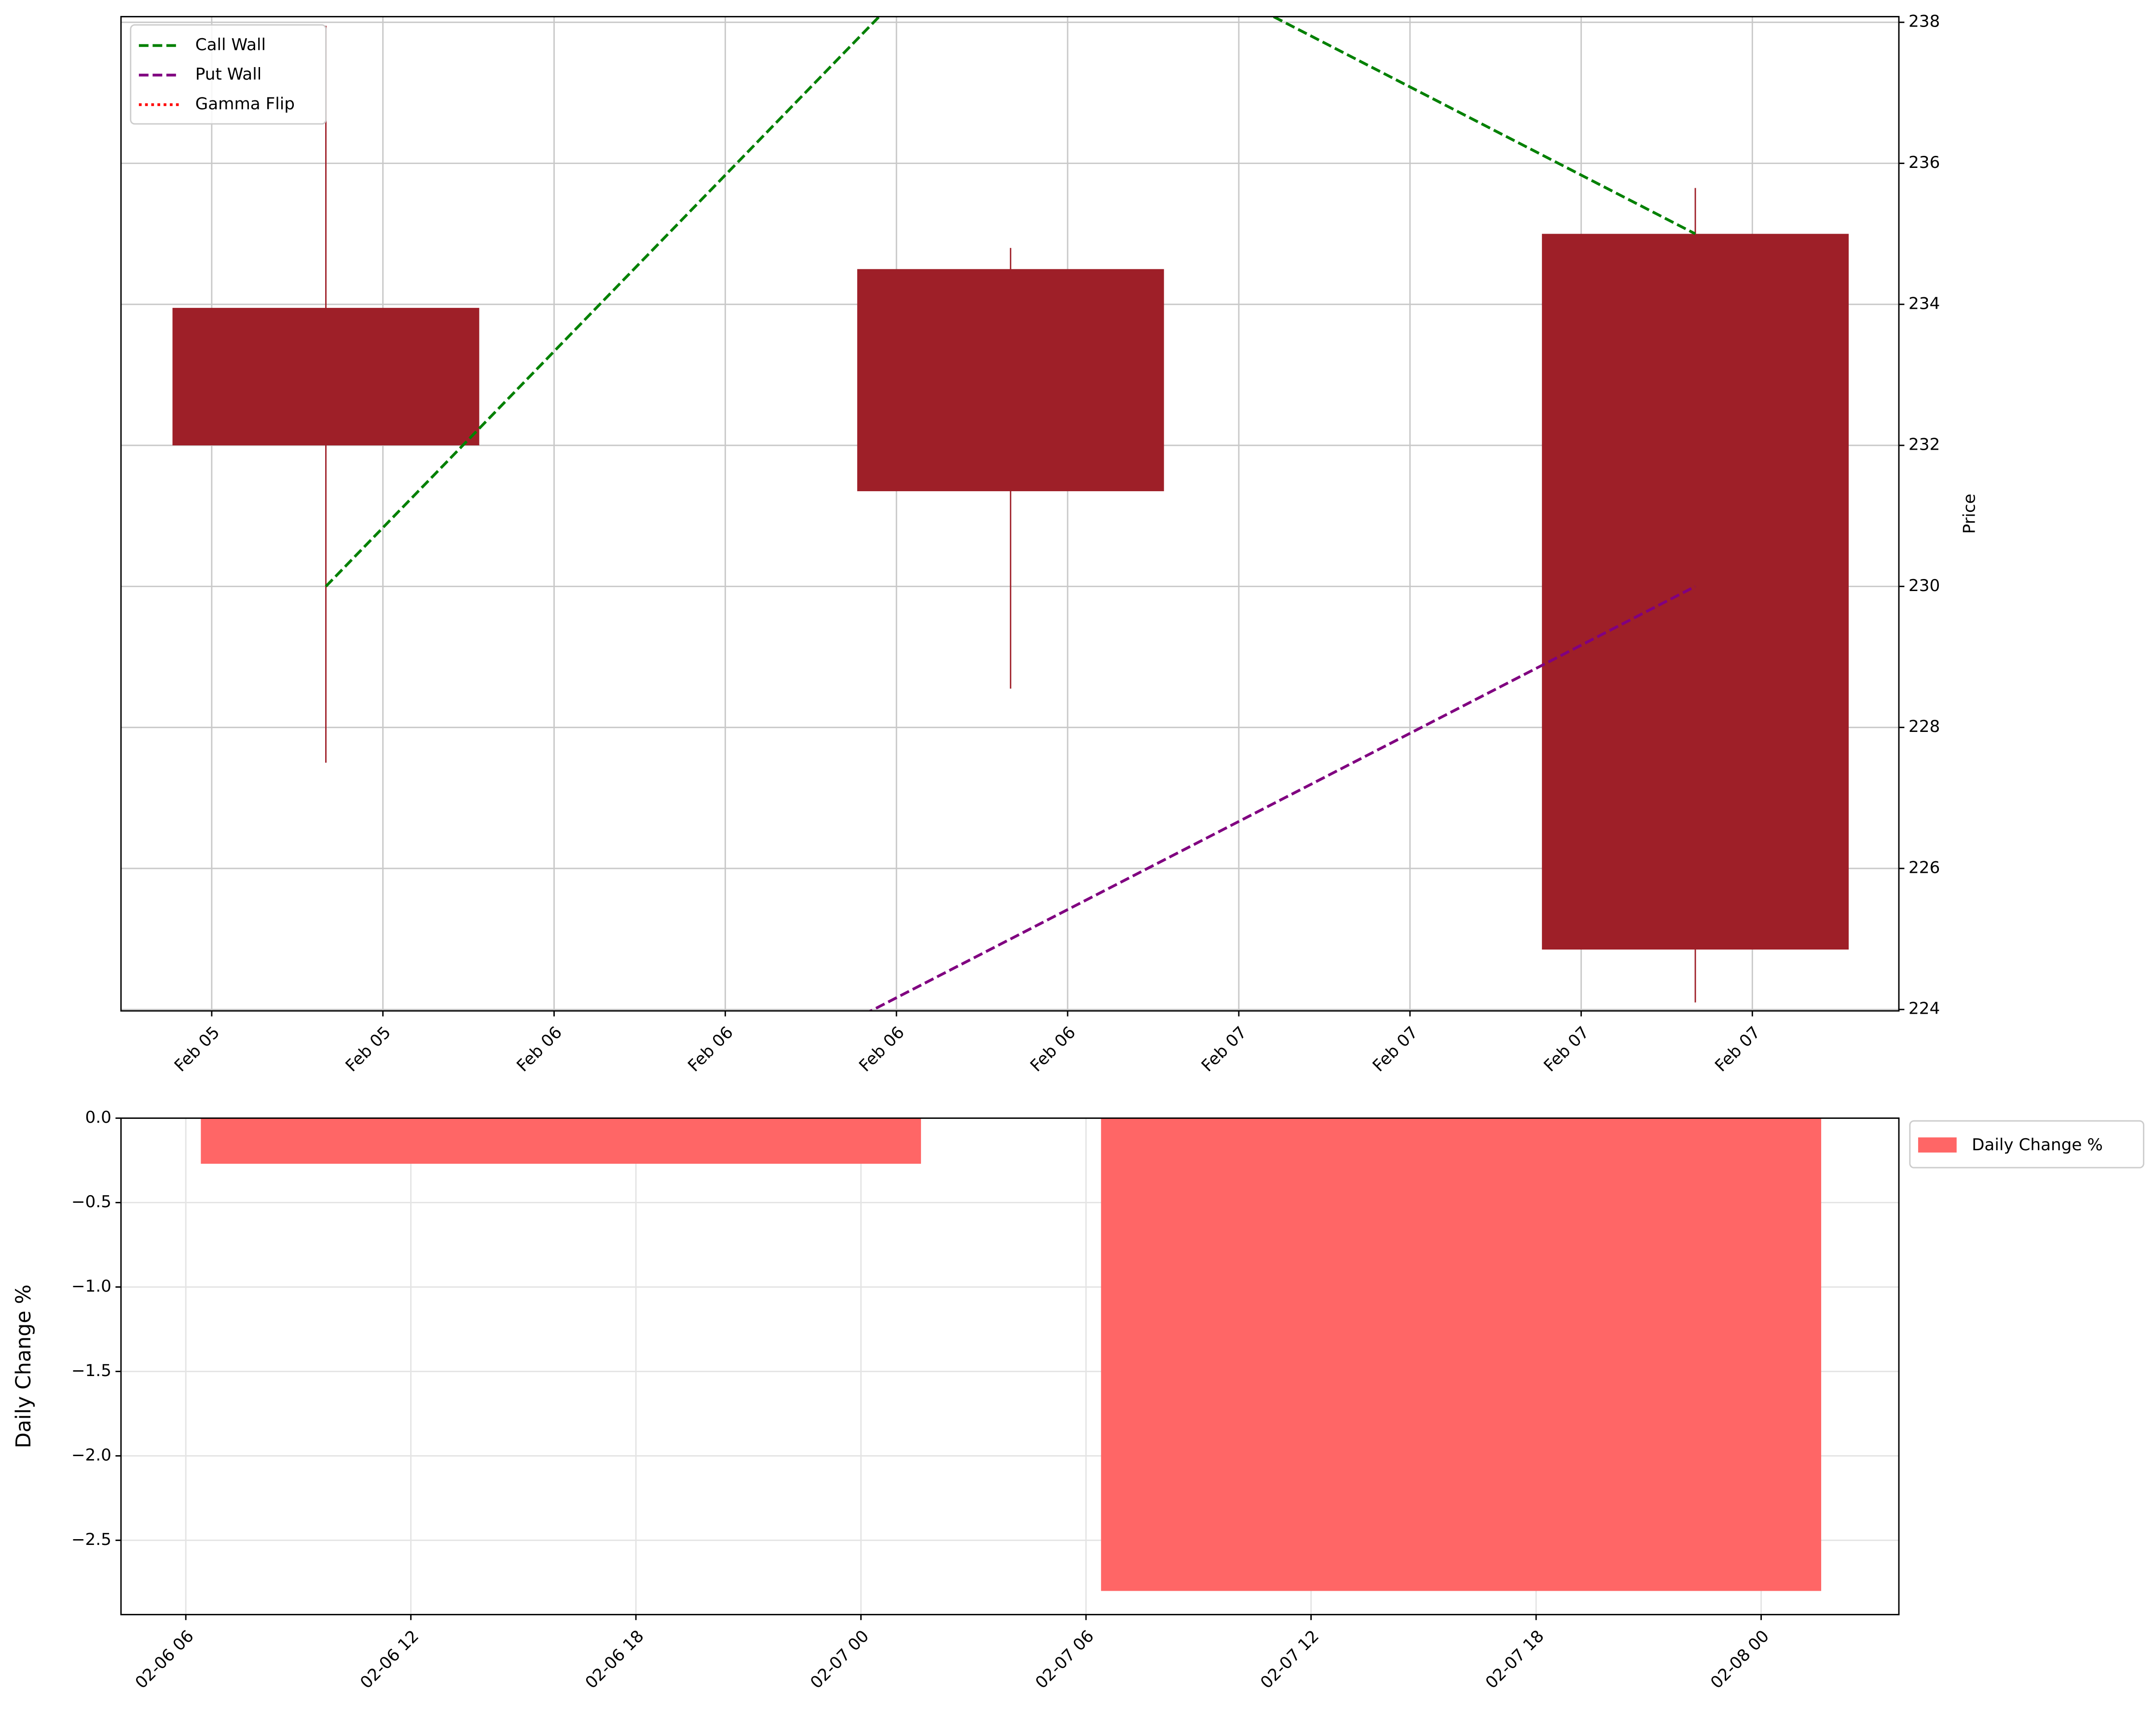 This screenshot has height=1722, width=2156. Describe the element at coordinates (2037, 1145) in the screenshot. I see `legend-label: Daily Change %` at that location.